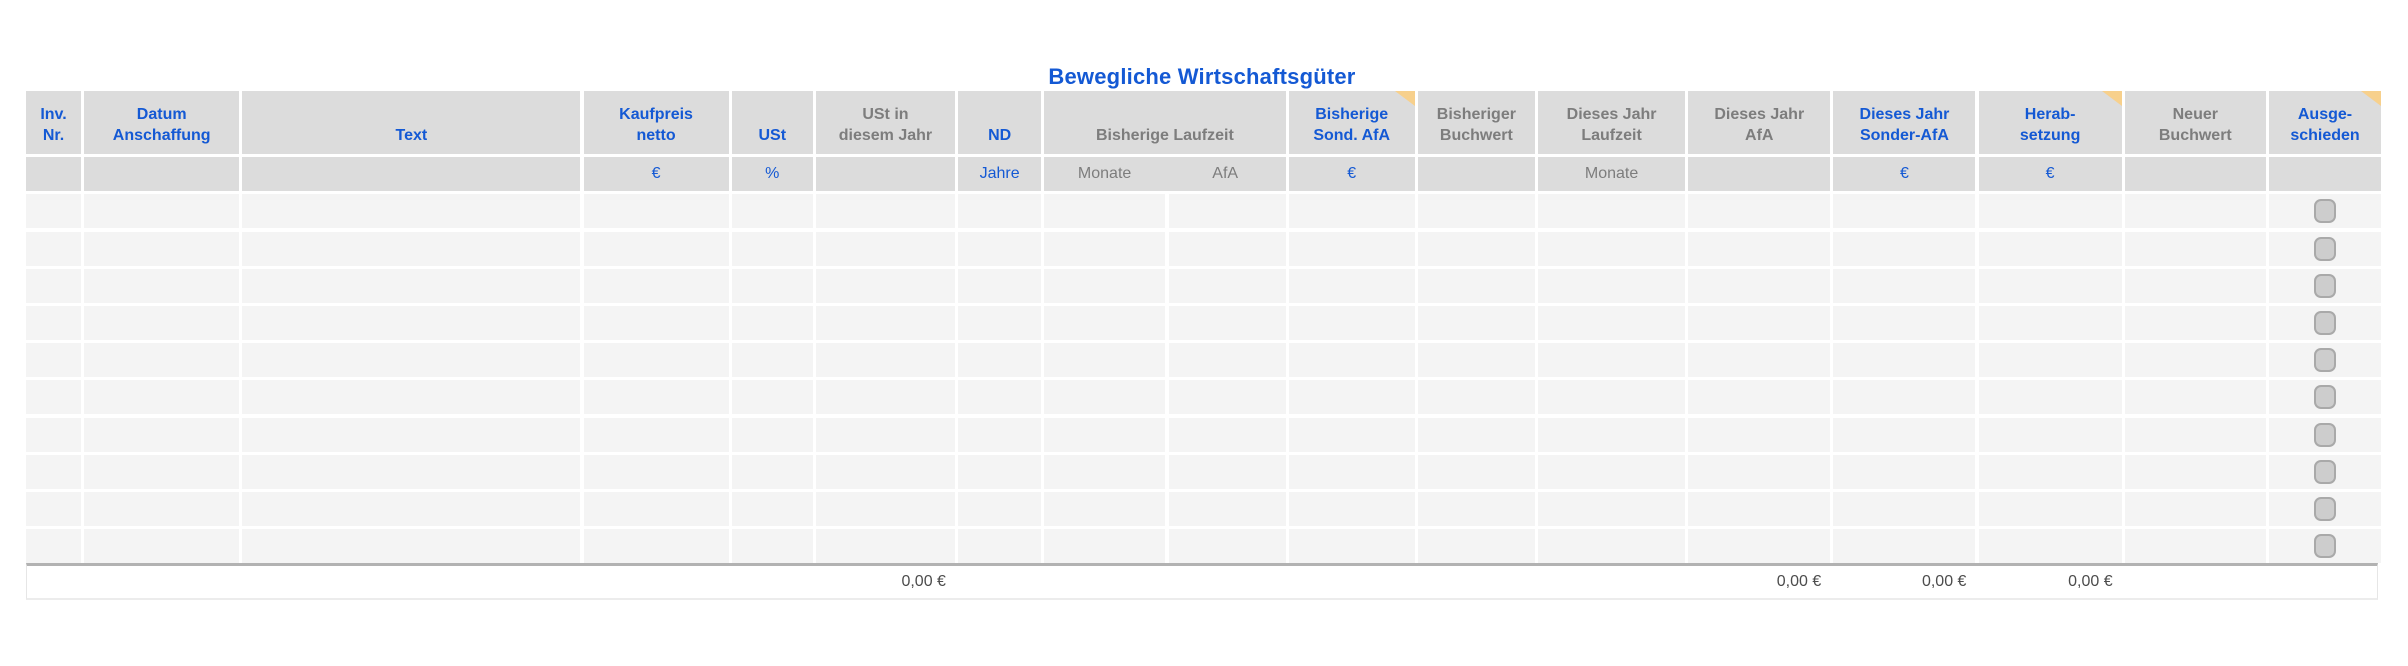 Image resolution: width=2408 pixels, height=666 pixels. Describe the element at coordinates (885, 174) in the screenshot. I see `column-unit-ust-in-diesem-jahr` at that location.